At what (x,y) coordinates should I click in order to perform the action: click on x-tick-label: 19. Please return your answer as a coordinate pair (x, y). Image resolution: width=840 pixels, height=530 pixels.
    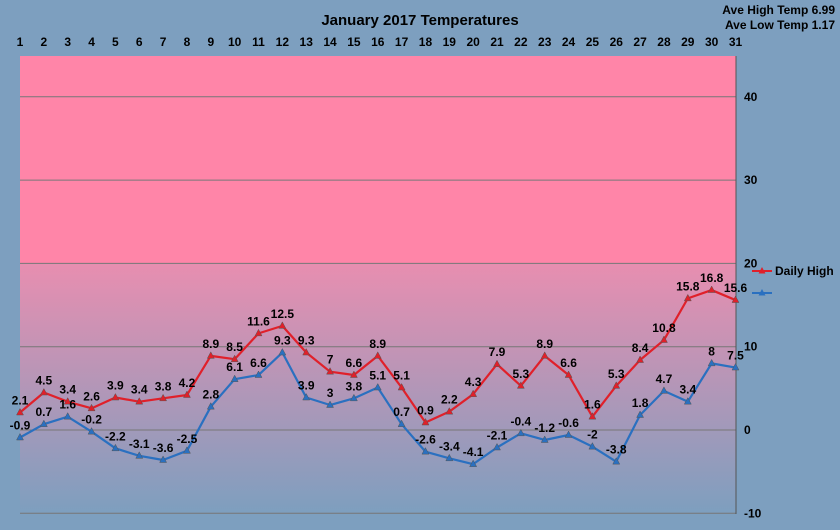
    Looking at the image, I should click on (450, 42).